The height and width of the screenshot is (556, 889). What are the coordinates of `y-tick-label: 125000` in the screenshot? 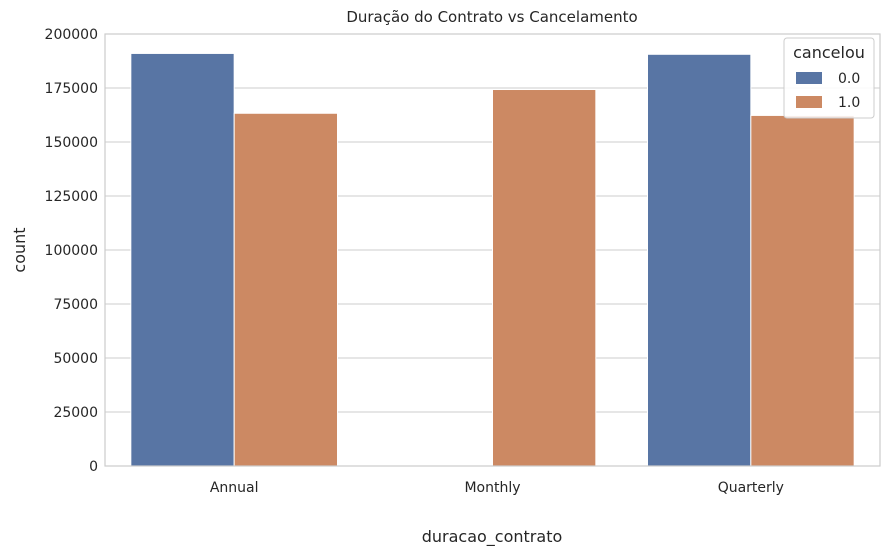 It's located at (71, 197).